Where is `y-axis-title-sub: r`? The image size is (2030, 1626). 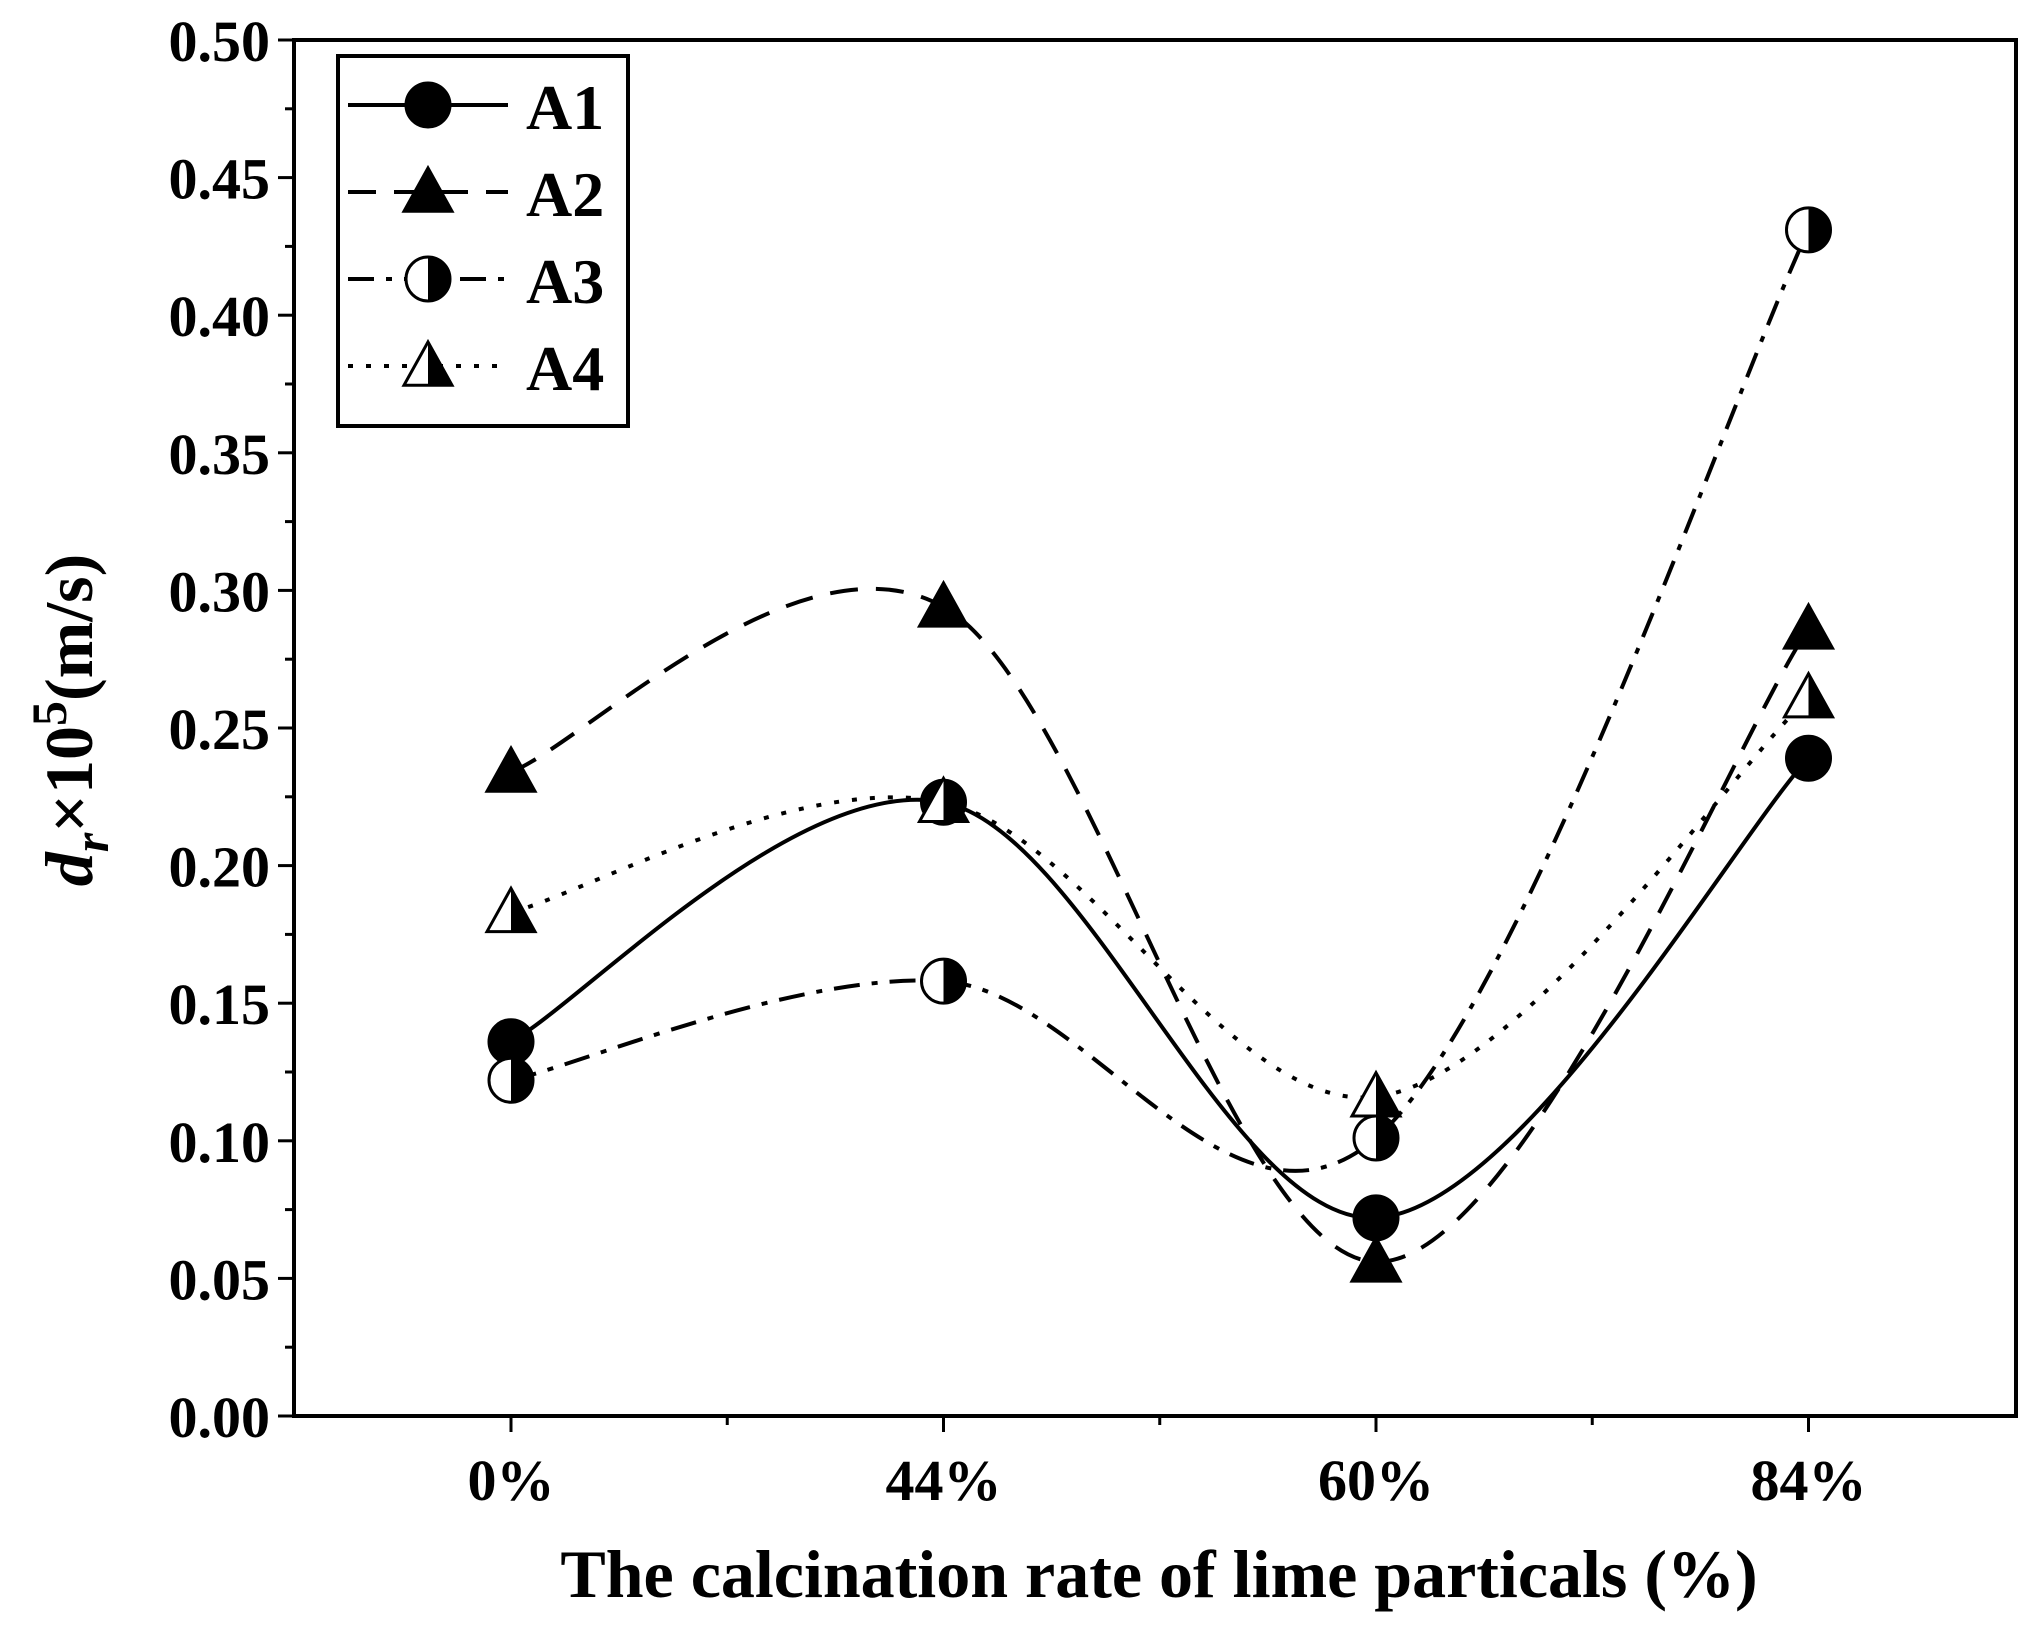 y-axis-title-sub: r is located at coordinates (91, 842).